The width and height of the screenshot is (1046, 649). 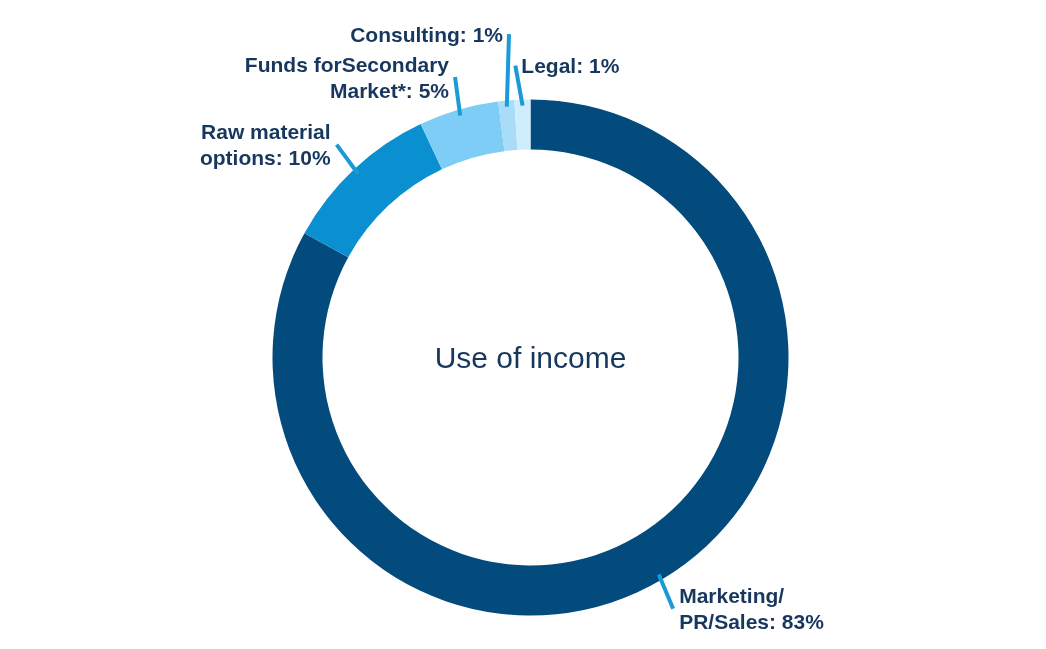 What do you see at coordinates (347, 77) in the screenshot?
I see `slice-label: Funds forSecondary Market*: 5%` at bounding box center [347, 77].